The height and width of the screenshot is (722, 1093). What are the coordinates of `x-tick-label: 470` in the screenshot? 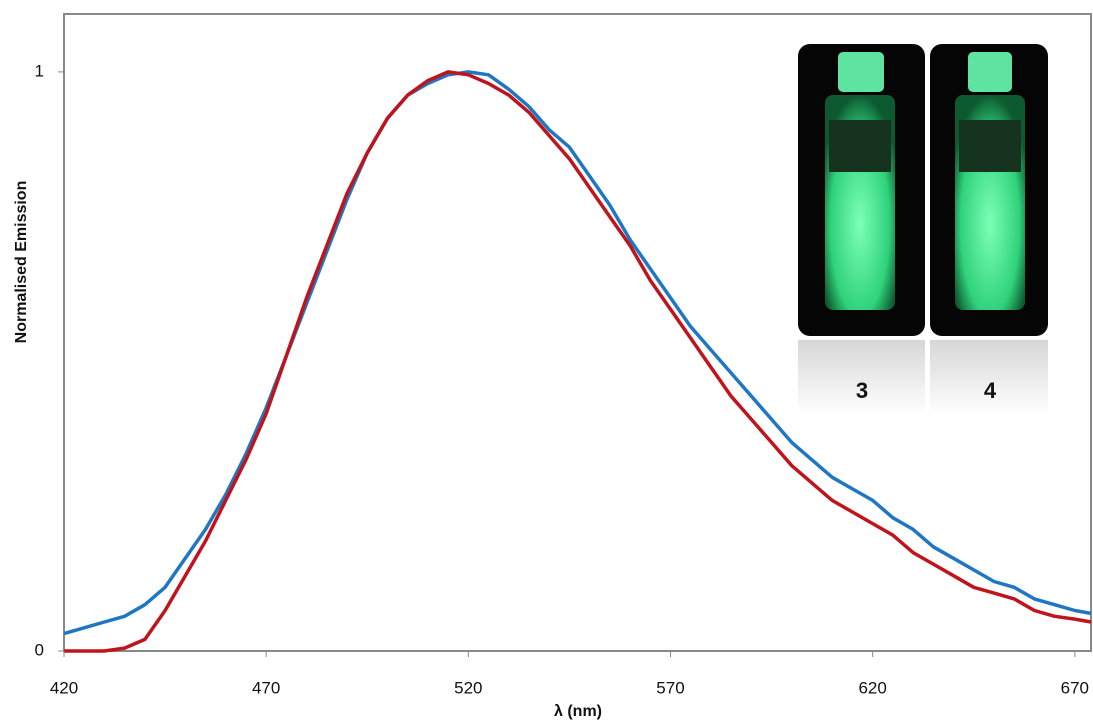 It's located at (266, 687).